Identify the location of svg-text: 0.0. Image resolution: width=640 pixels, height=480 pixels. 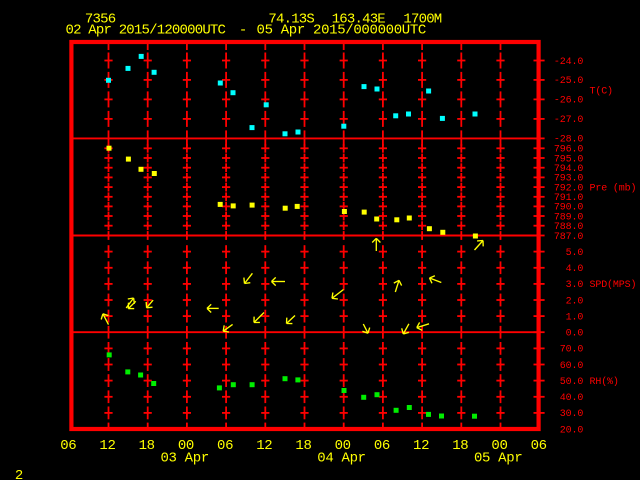
(575, 334).